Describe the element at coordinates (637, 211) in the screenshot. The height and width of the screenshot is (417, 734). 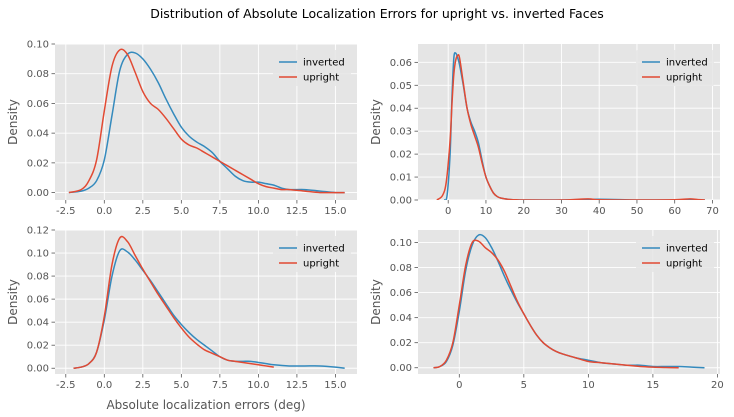
I see `x-tick-label: 50` at that location.